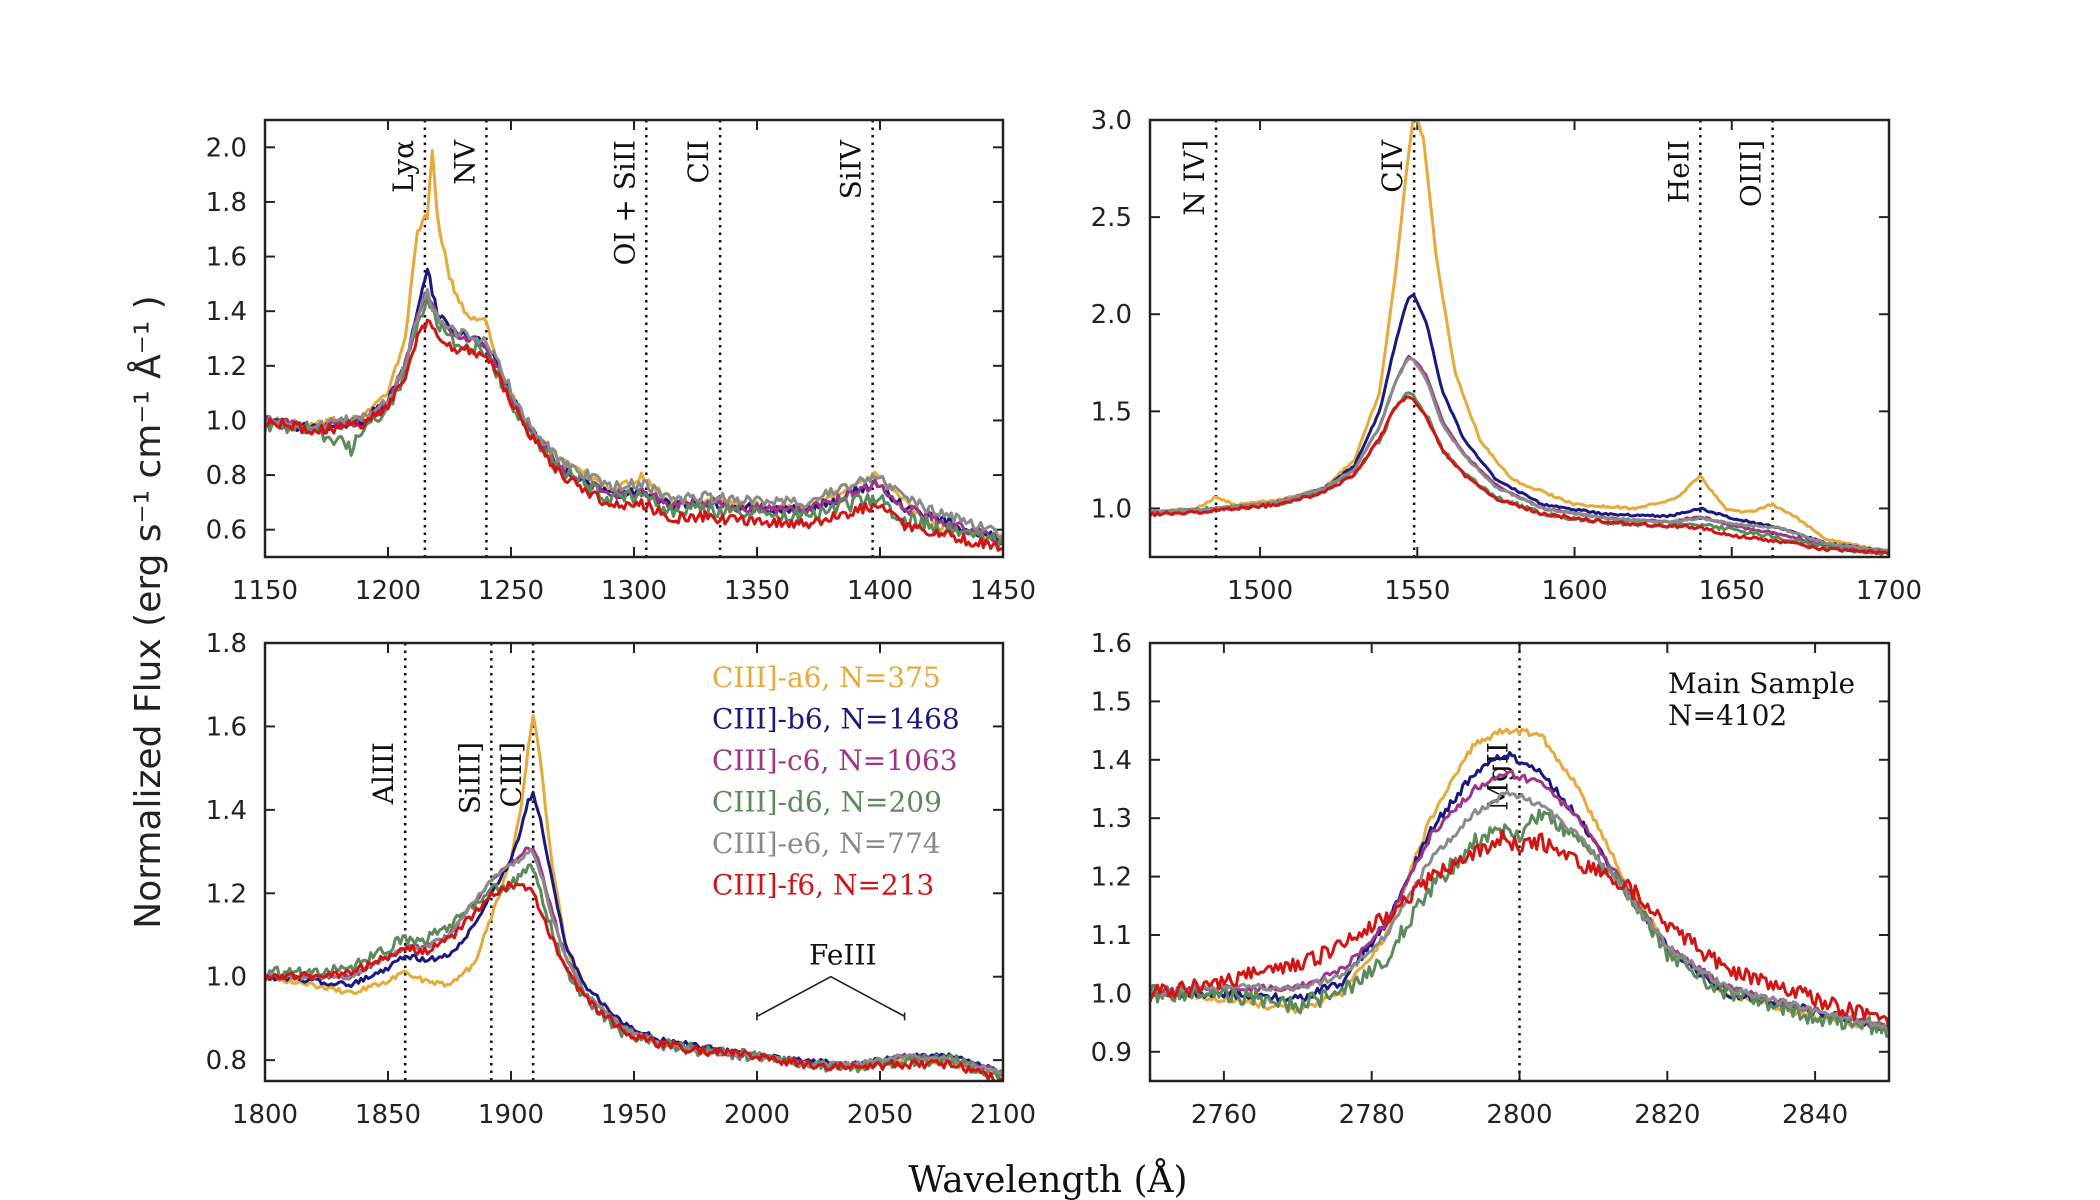  What do you see at coordinates (1111, 1053) in the screenshot?
I see `y-tick-label: 0.9` at bounding box center [1111, 1053].